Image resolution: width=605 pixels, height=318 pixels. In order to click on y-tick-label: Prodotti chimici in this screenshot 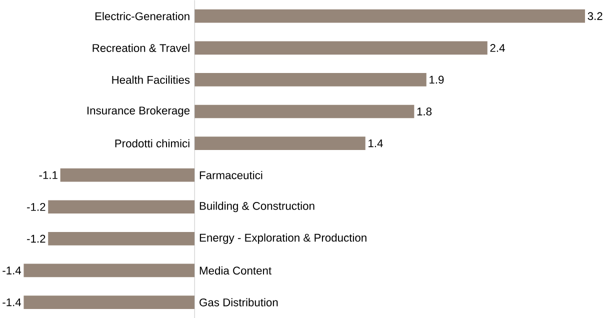, I will do `click(152, 143)`.